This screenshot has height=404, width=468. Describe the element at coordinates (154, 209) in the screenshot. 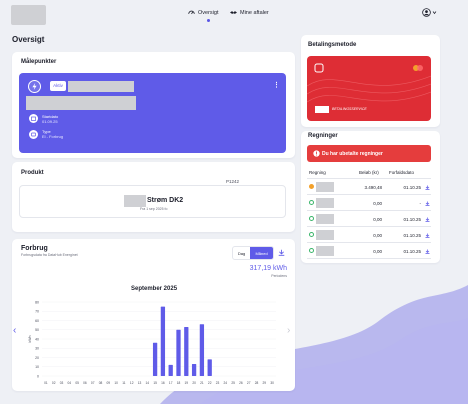

I see `product-subtitle: Fra 1 sep 2025 fo` at that location.